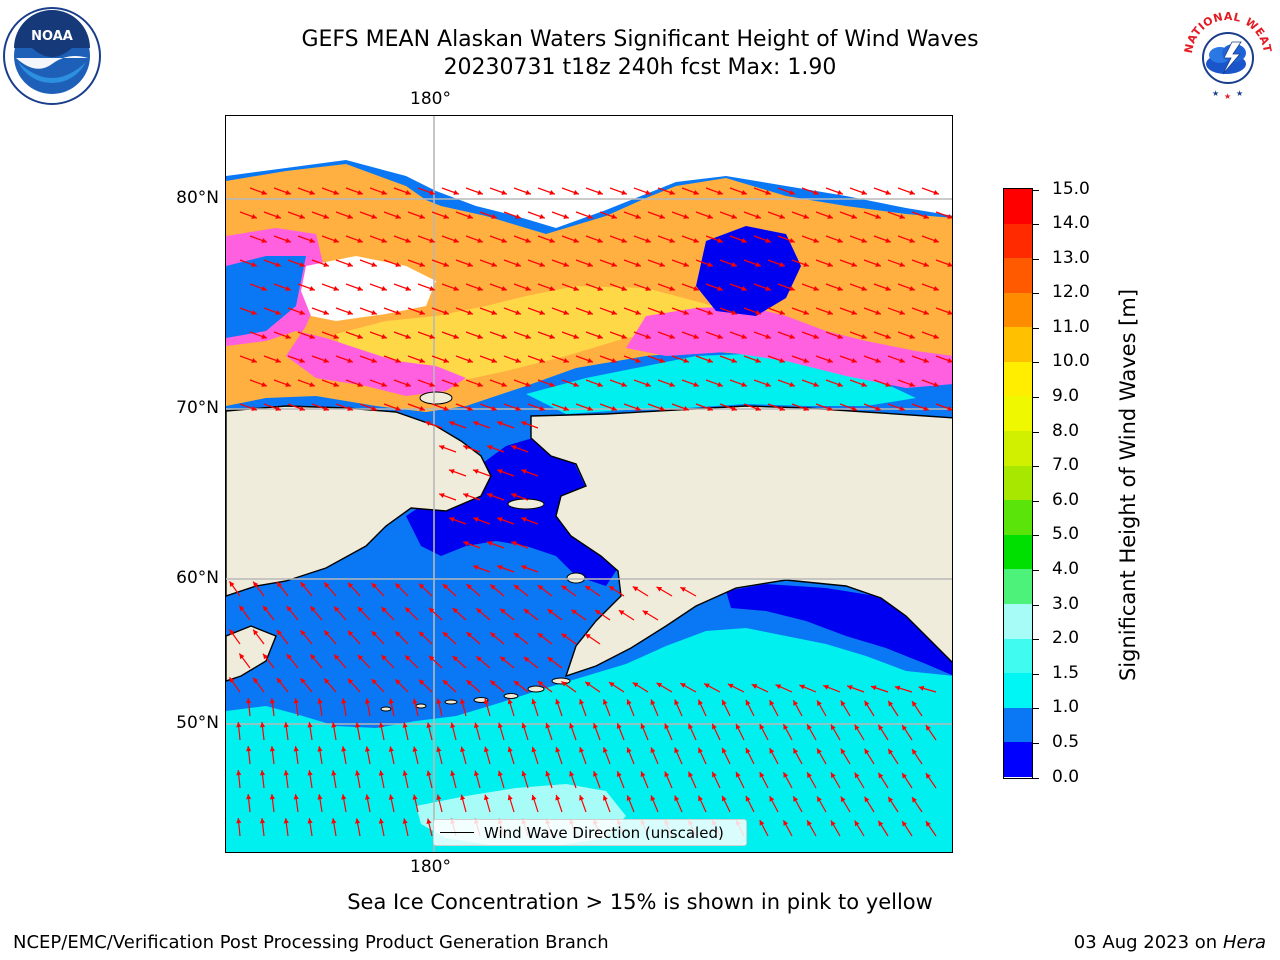 The width and height of the screenshot is (1280, 960). Describe the element at coordinates (430, 867) in the screenshot. I see `bottom-longitude-label: 180°` at that location.